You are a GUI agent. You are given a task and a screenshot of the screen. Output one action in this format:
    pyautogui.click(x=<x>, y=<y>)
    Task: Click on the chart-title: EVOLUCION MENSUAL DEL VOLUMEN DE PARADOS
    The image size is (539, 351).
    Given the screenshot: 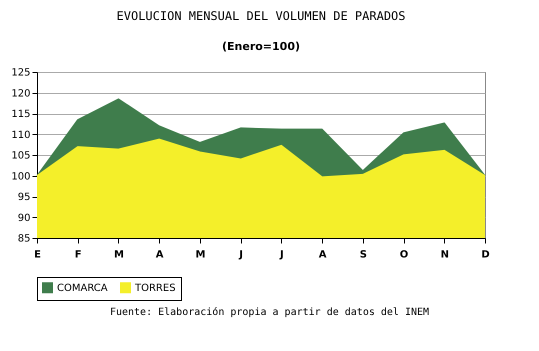 What is the action you would take?
    pyautogui.click(x=261, y=16)
    